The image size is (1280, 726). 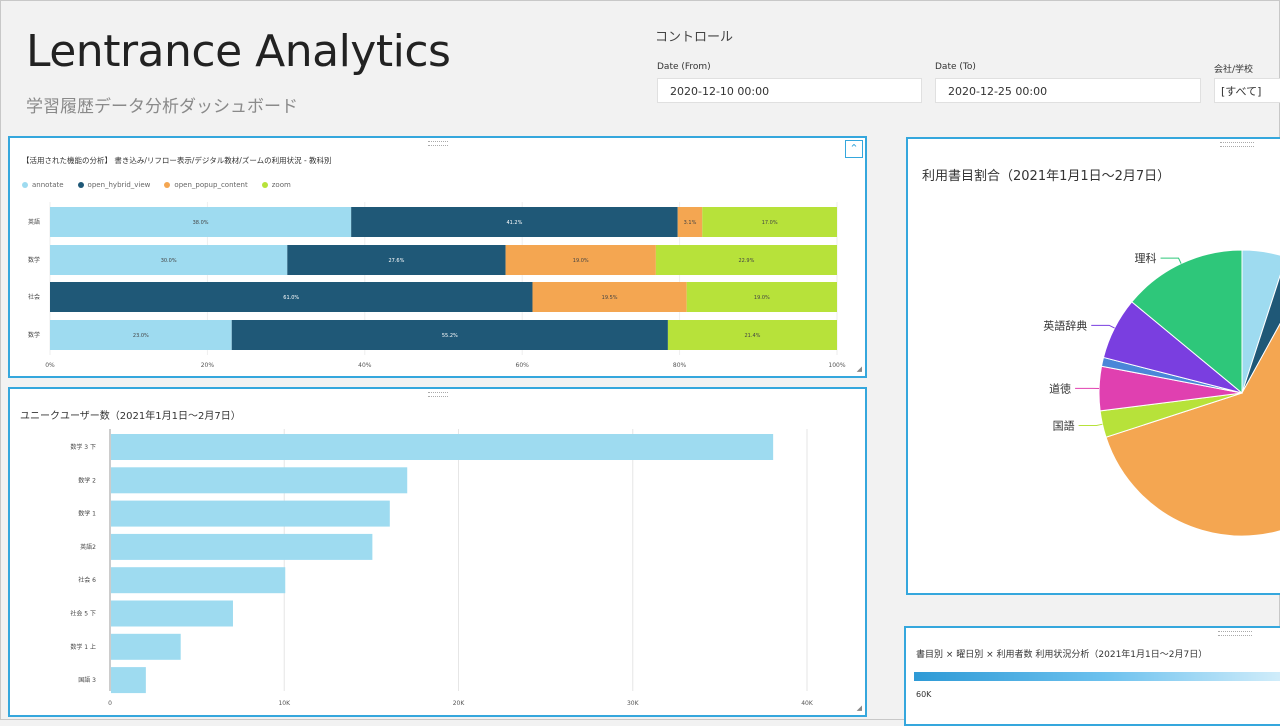 What do you see at coordinates (238, 51) in the screenshot?
I see `app-title: Lentrance Analytics` at bounding box center [238, 51].